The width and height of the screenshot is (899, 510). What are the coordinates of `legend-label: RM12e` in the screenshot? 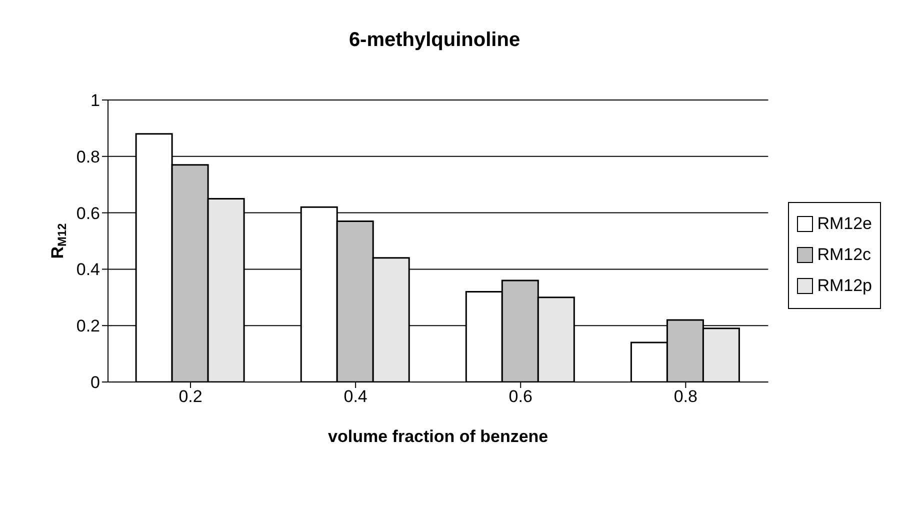 It's located at (844, 224).